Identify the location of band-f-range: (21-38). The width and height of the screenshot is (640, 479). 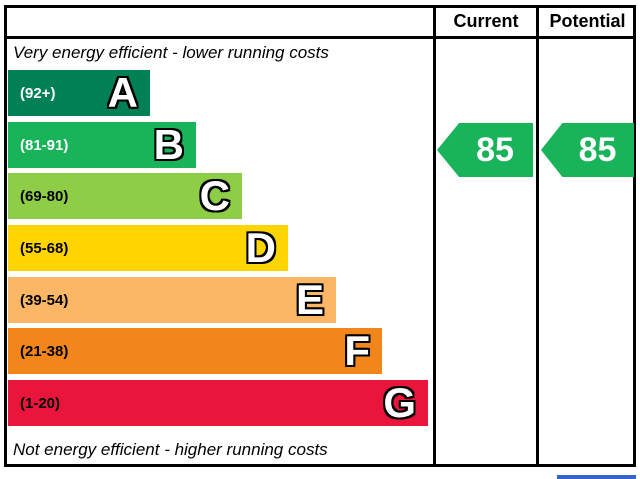
(44, 351).